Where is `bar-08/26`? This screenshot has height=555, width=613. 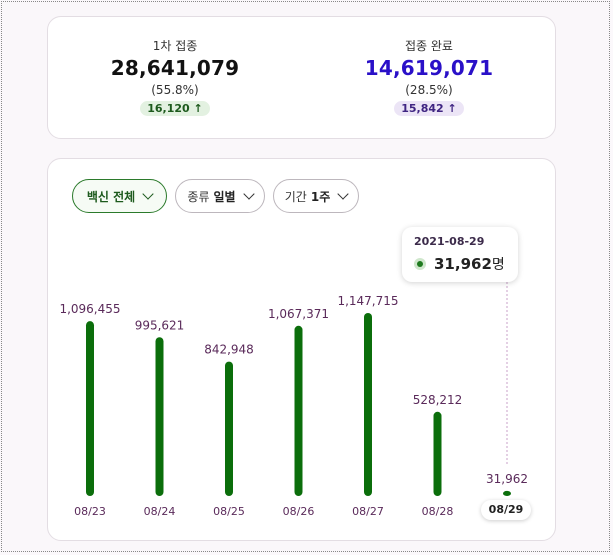 bar-08/26 is located at coordinates (298, 410).